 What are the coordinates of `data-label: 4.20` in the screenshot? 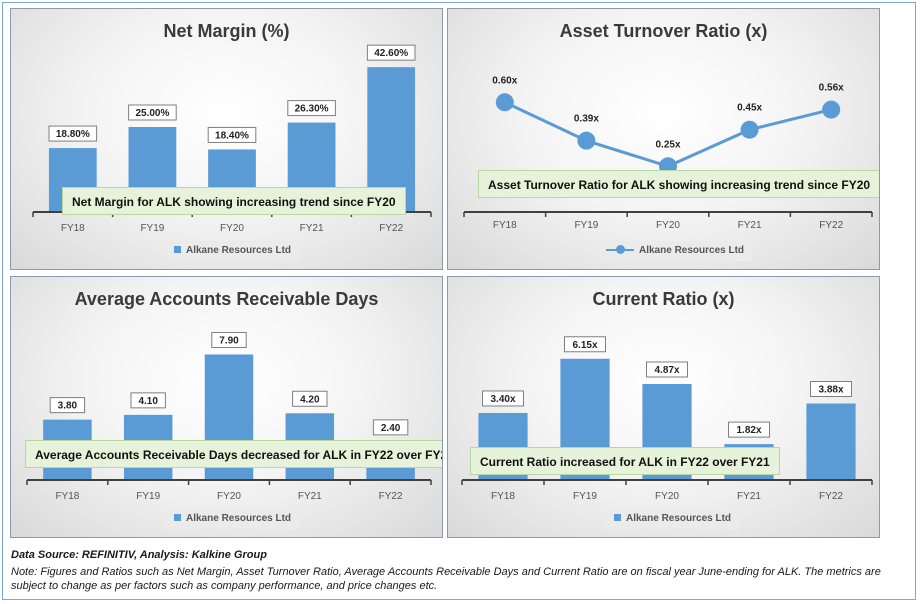 It's located at (310, 399).